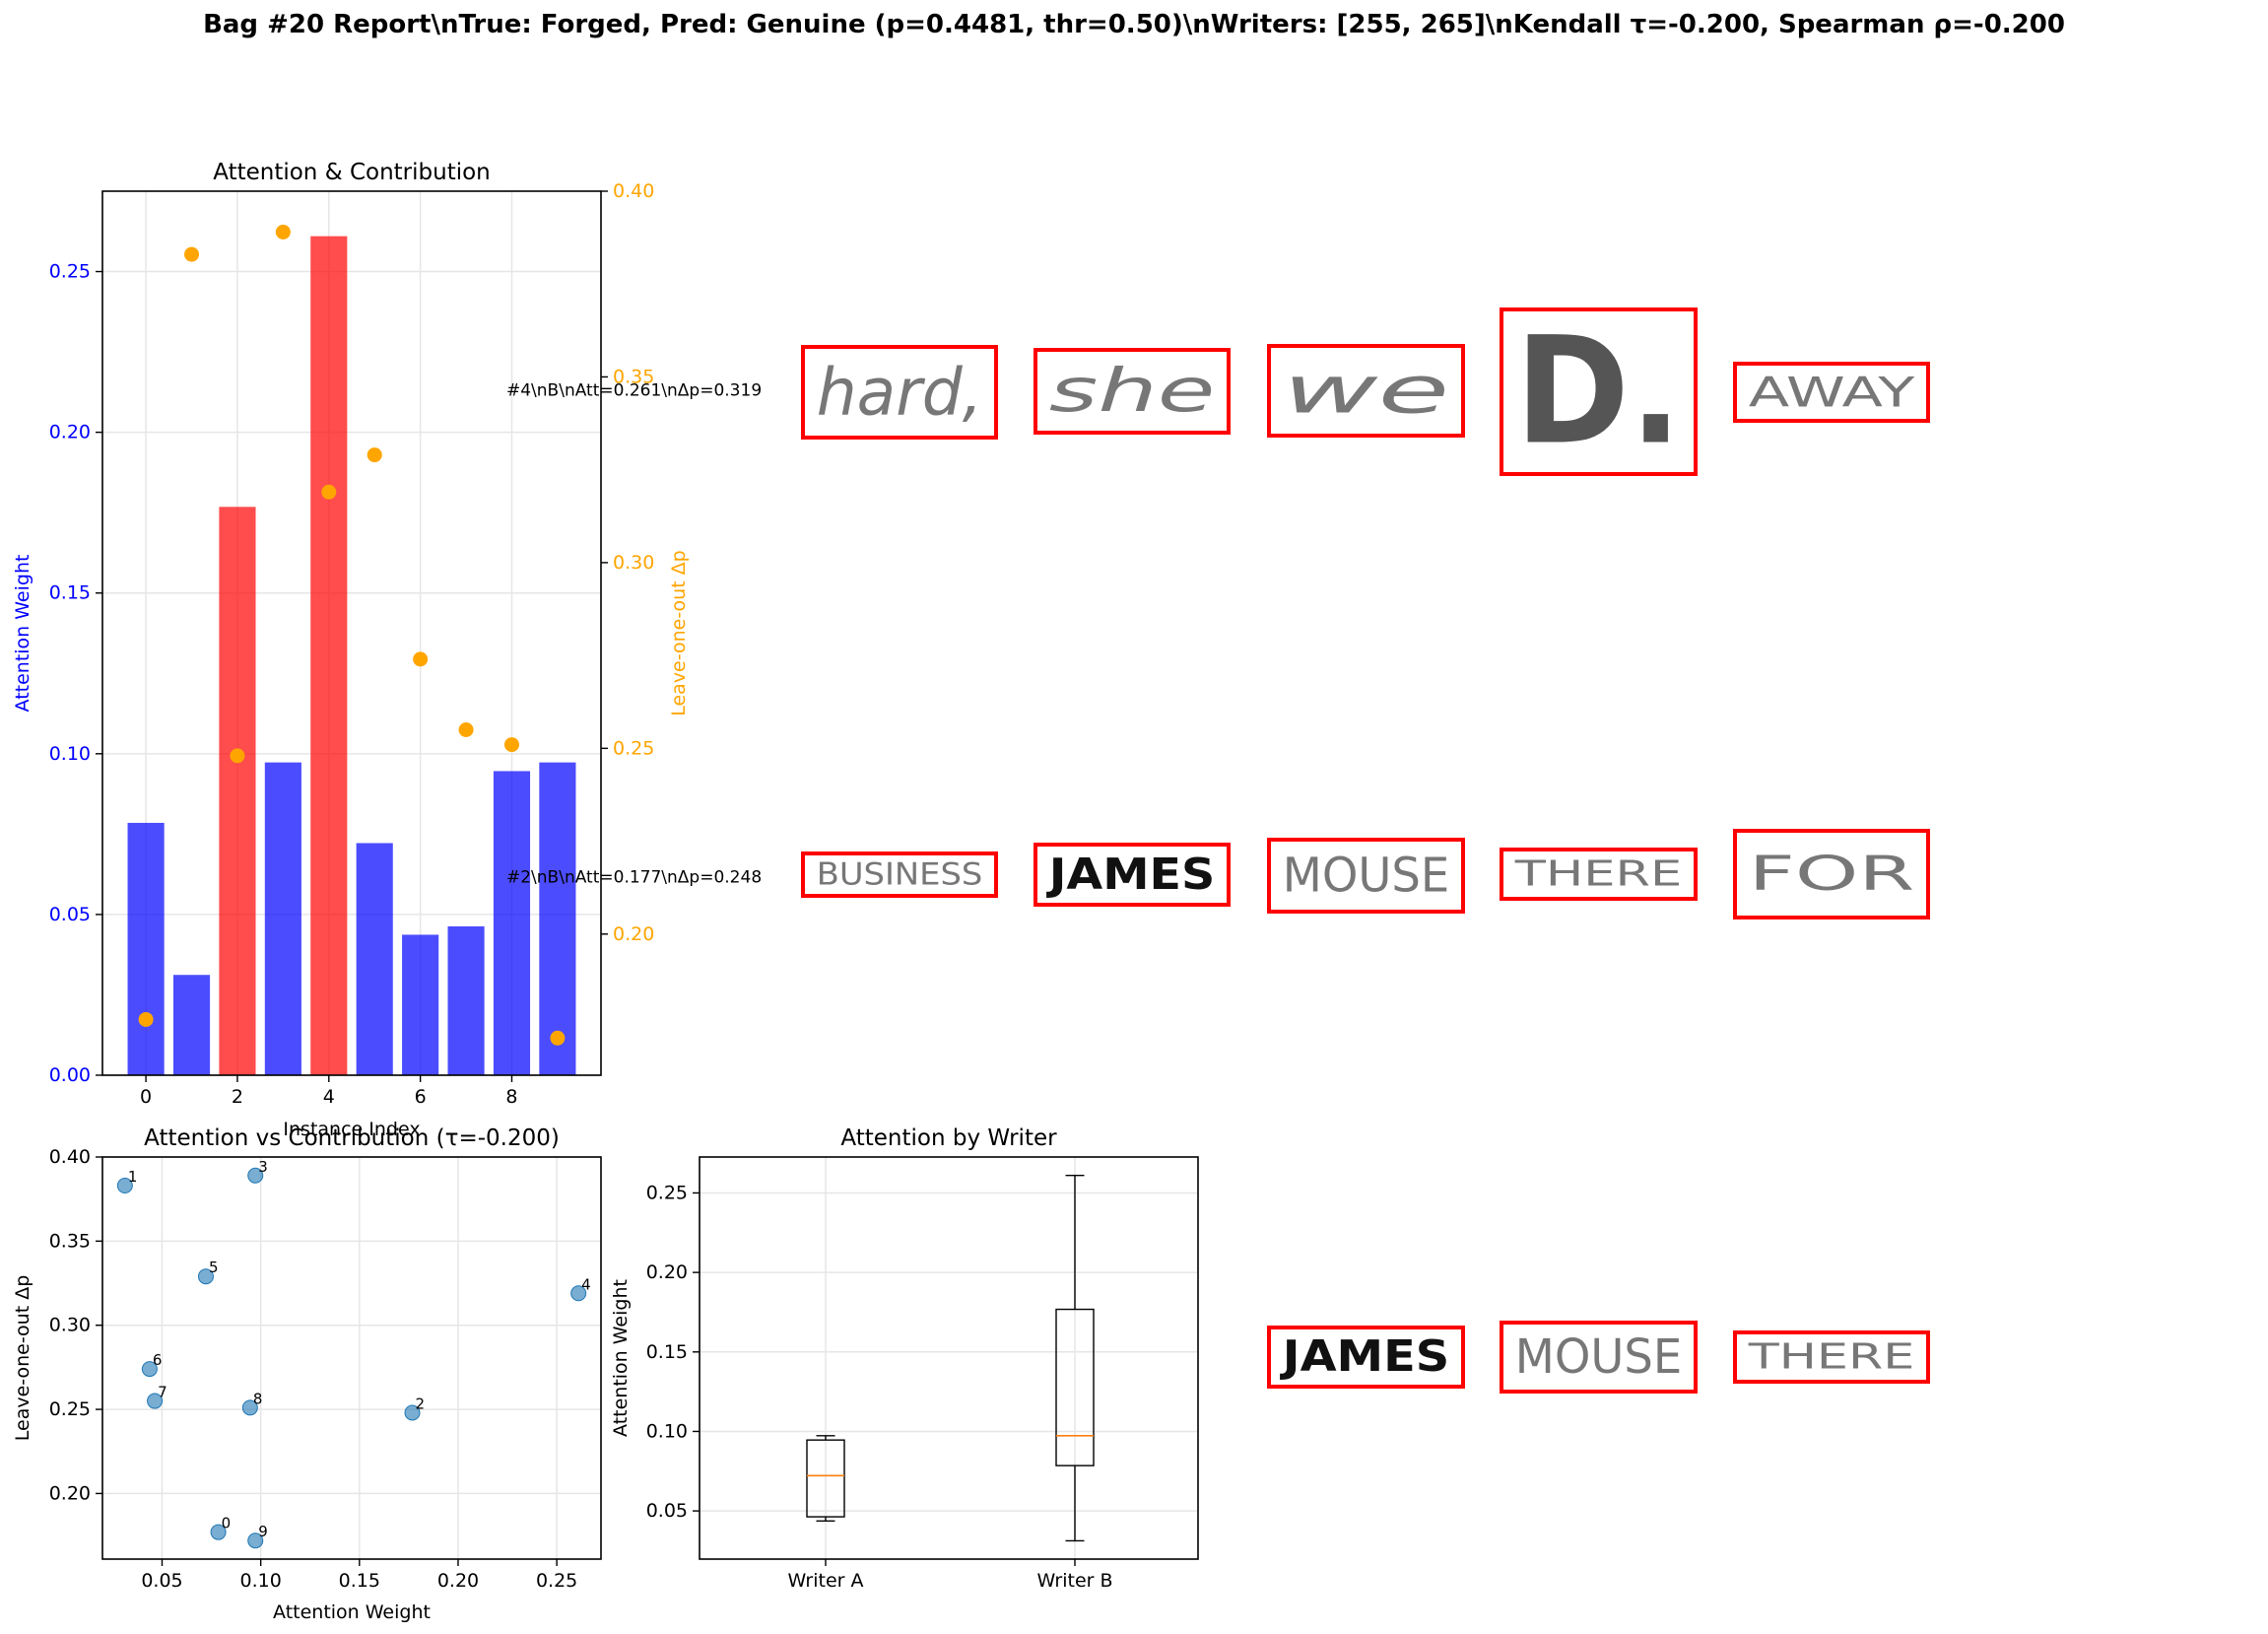 This screenshot has width=2268, height=1634. What do you see at coordinates (633, 934) in the screenshot?
I see `y2-tick-label: 0.20` at bounding box center [633, 934].